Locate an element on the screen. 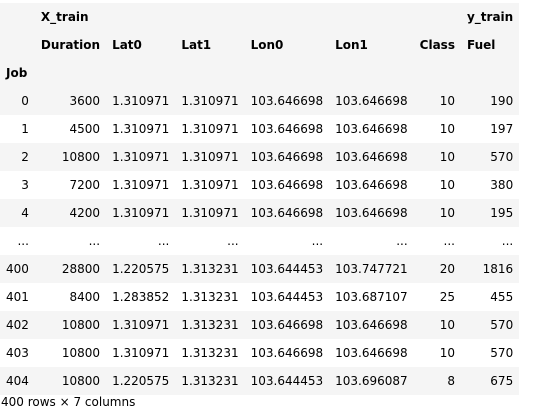 This screenshot has width=546, height=411. column-header-class: Class is located at coordinates (437, 45).